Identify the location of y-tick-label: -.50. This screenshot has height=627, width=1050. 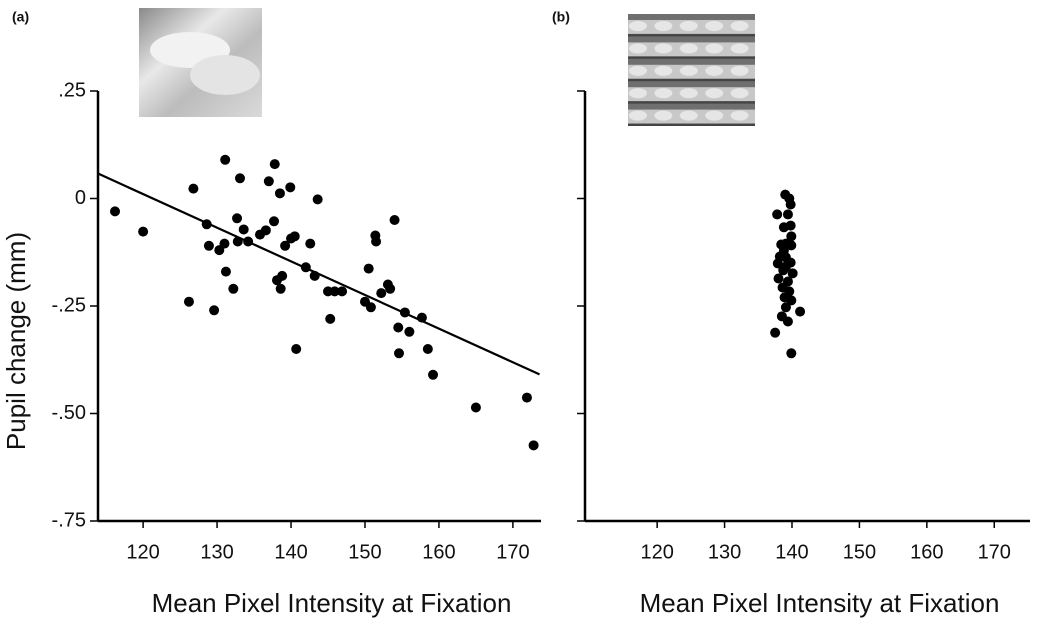
(69, 413).